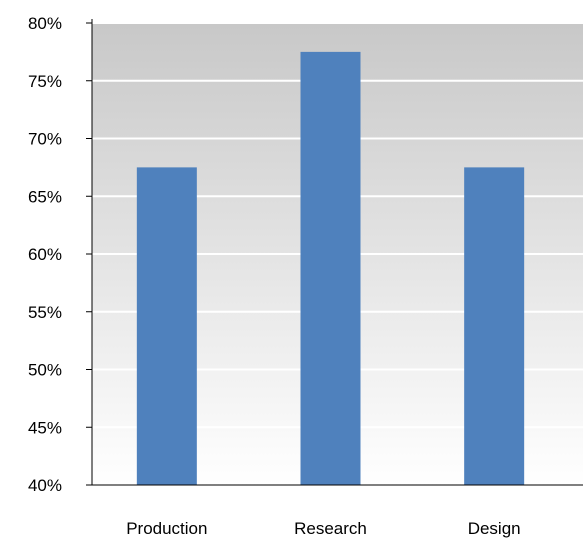 The width and height of the screenshot is (583, 538). I want to click on y-tick-label: 80%, so click(45, 23).